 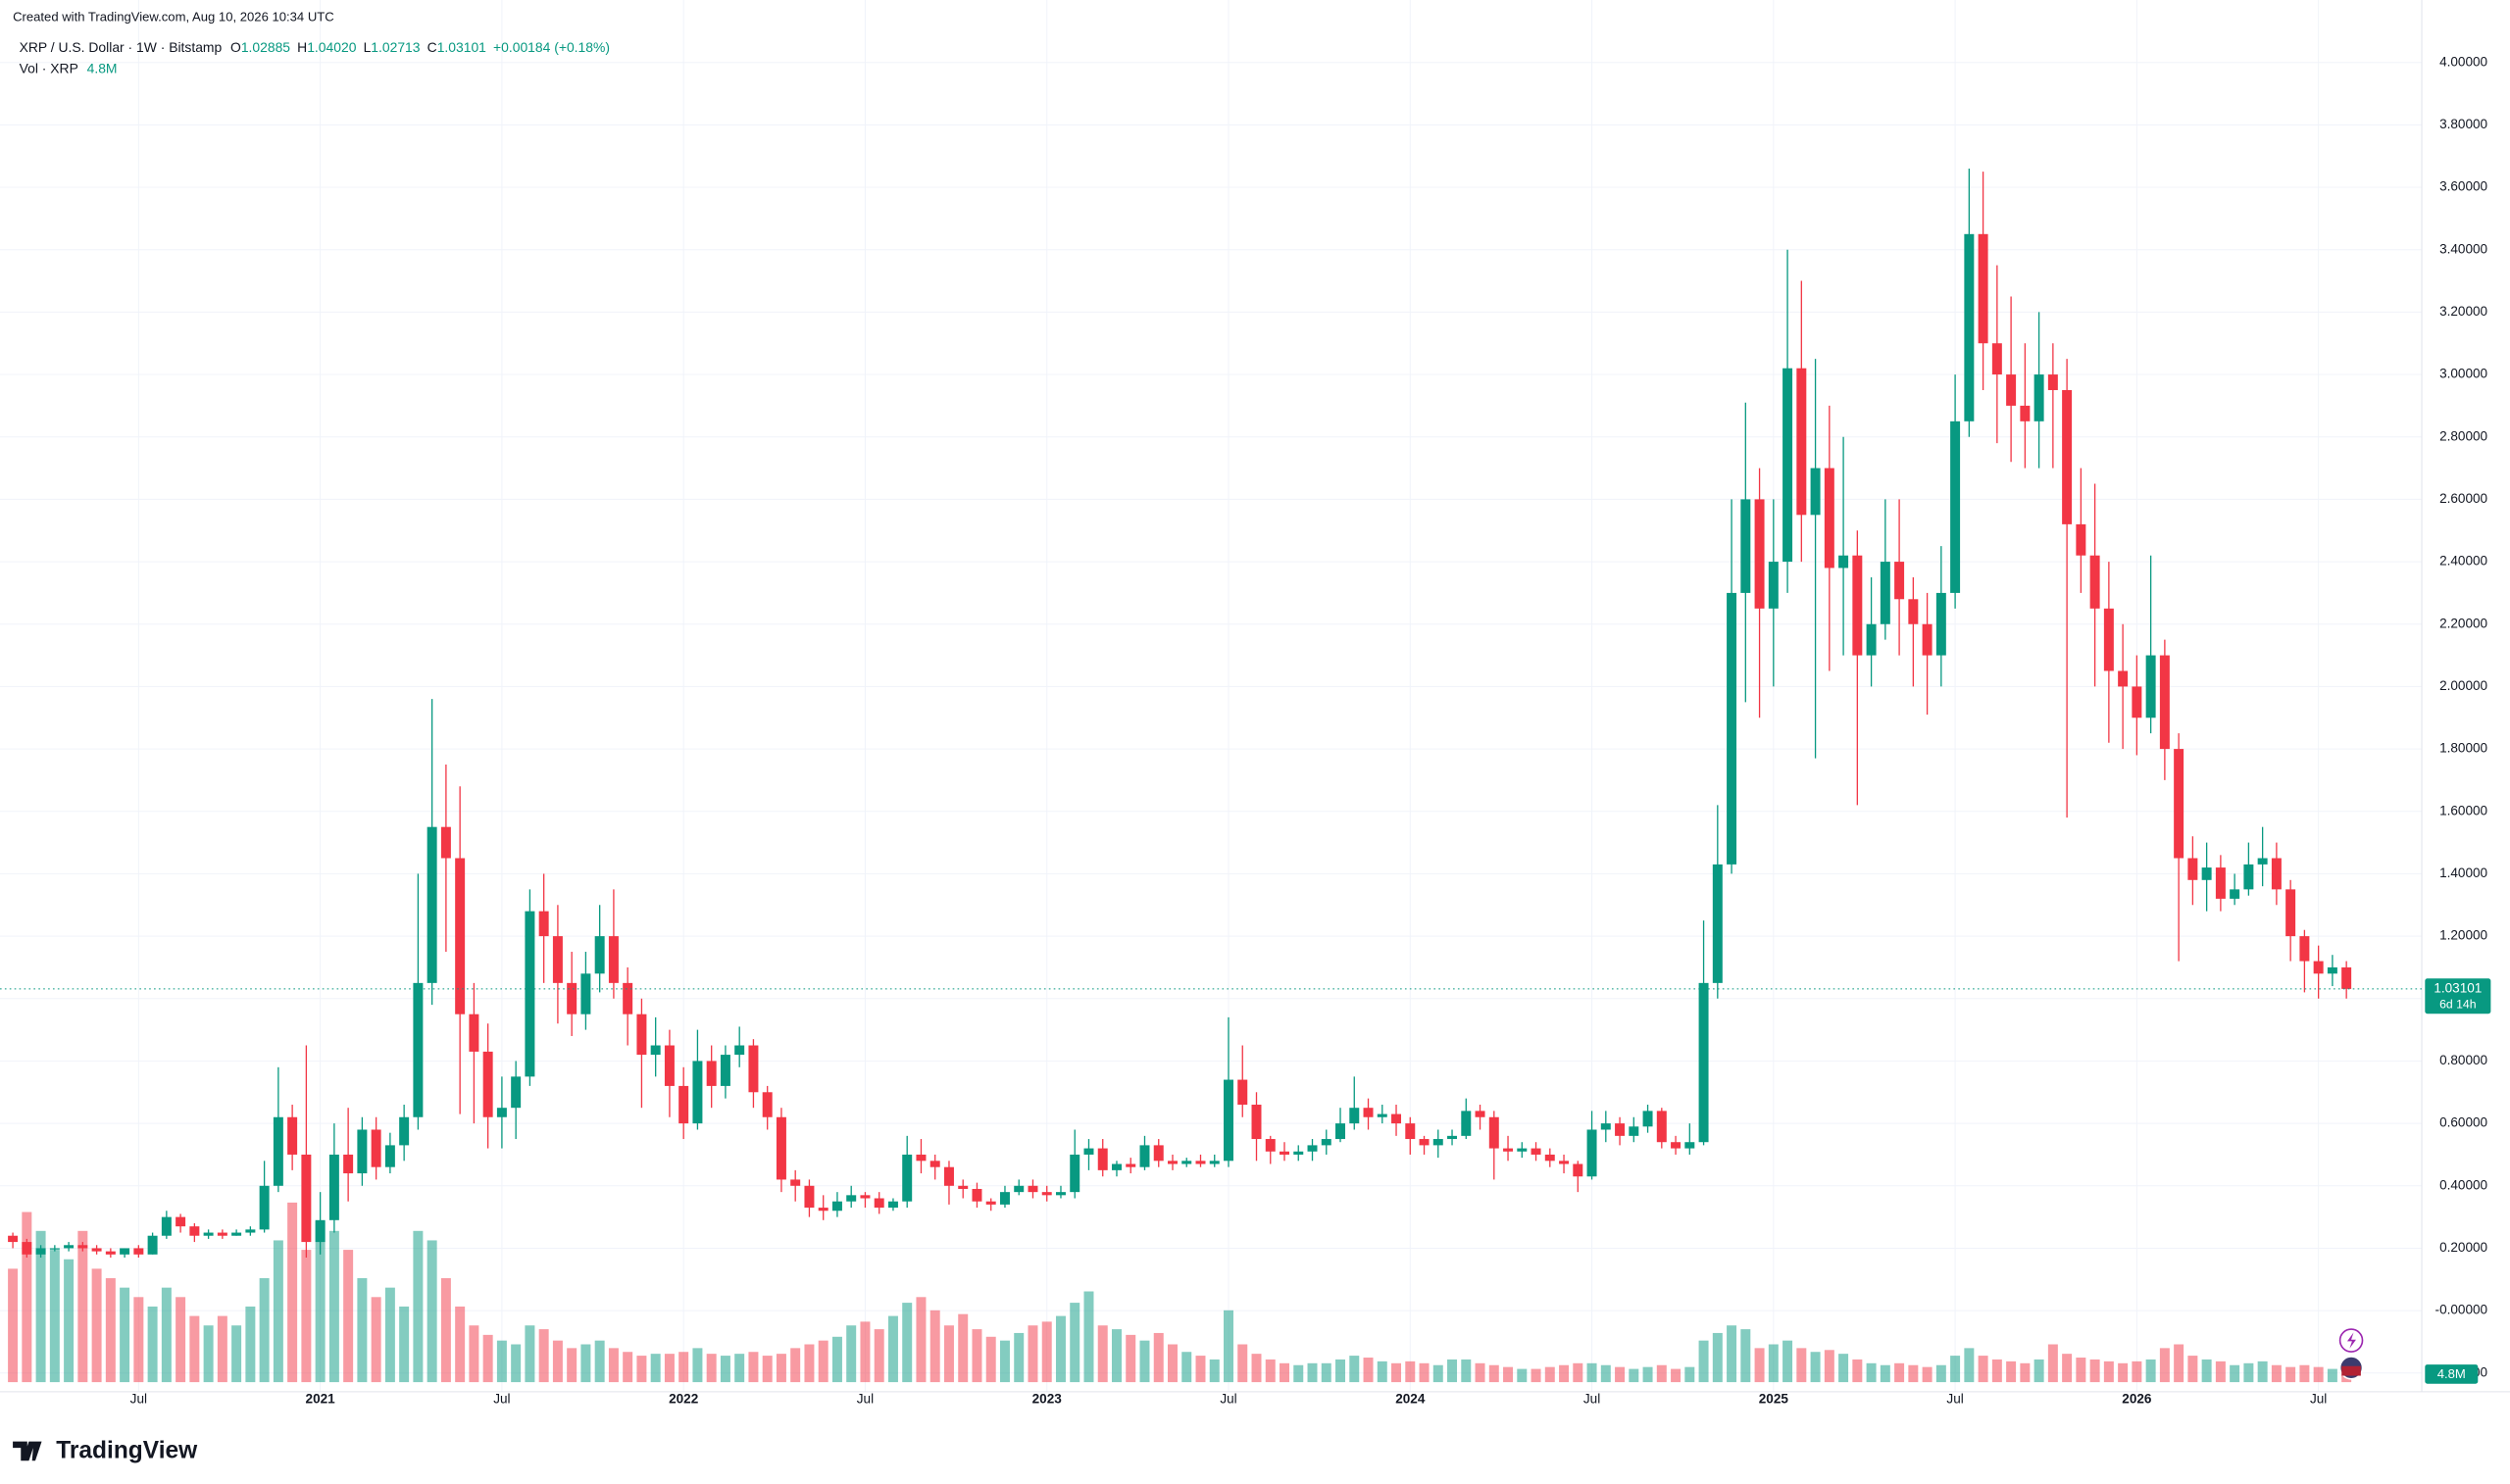 I want to click on y-tick-label: 1.80000, so click(x=2463, y=748).